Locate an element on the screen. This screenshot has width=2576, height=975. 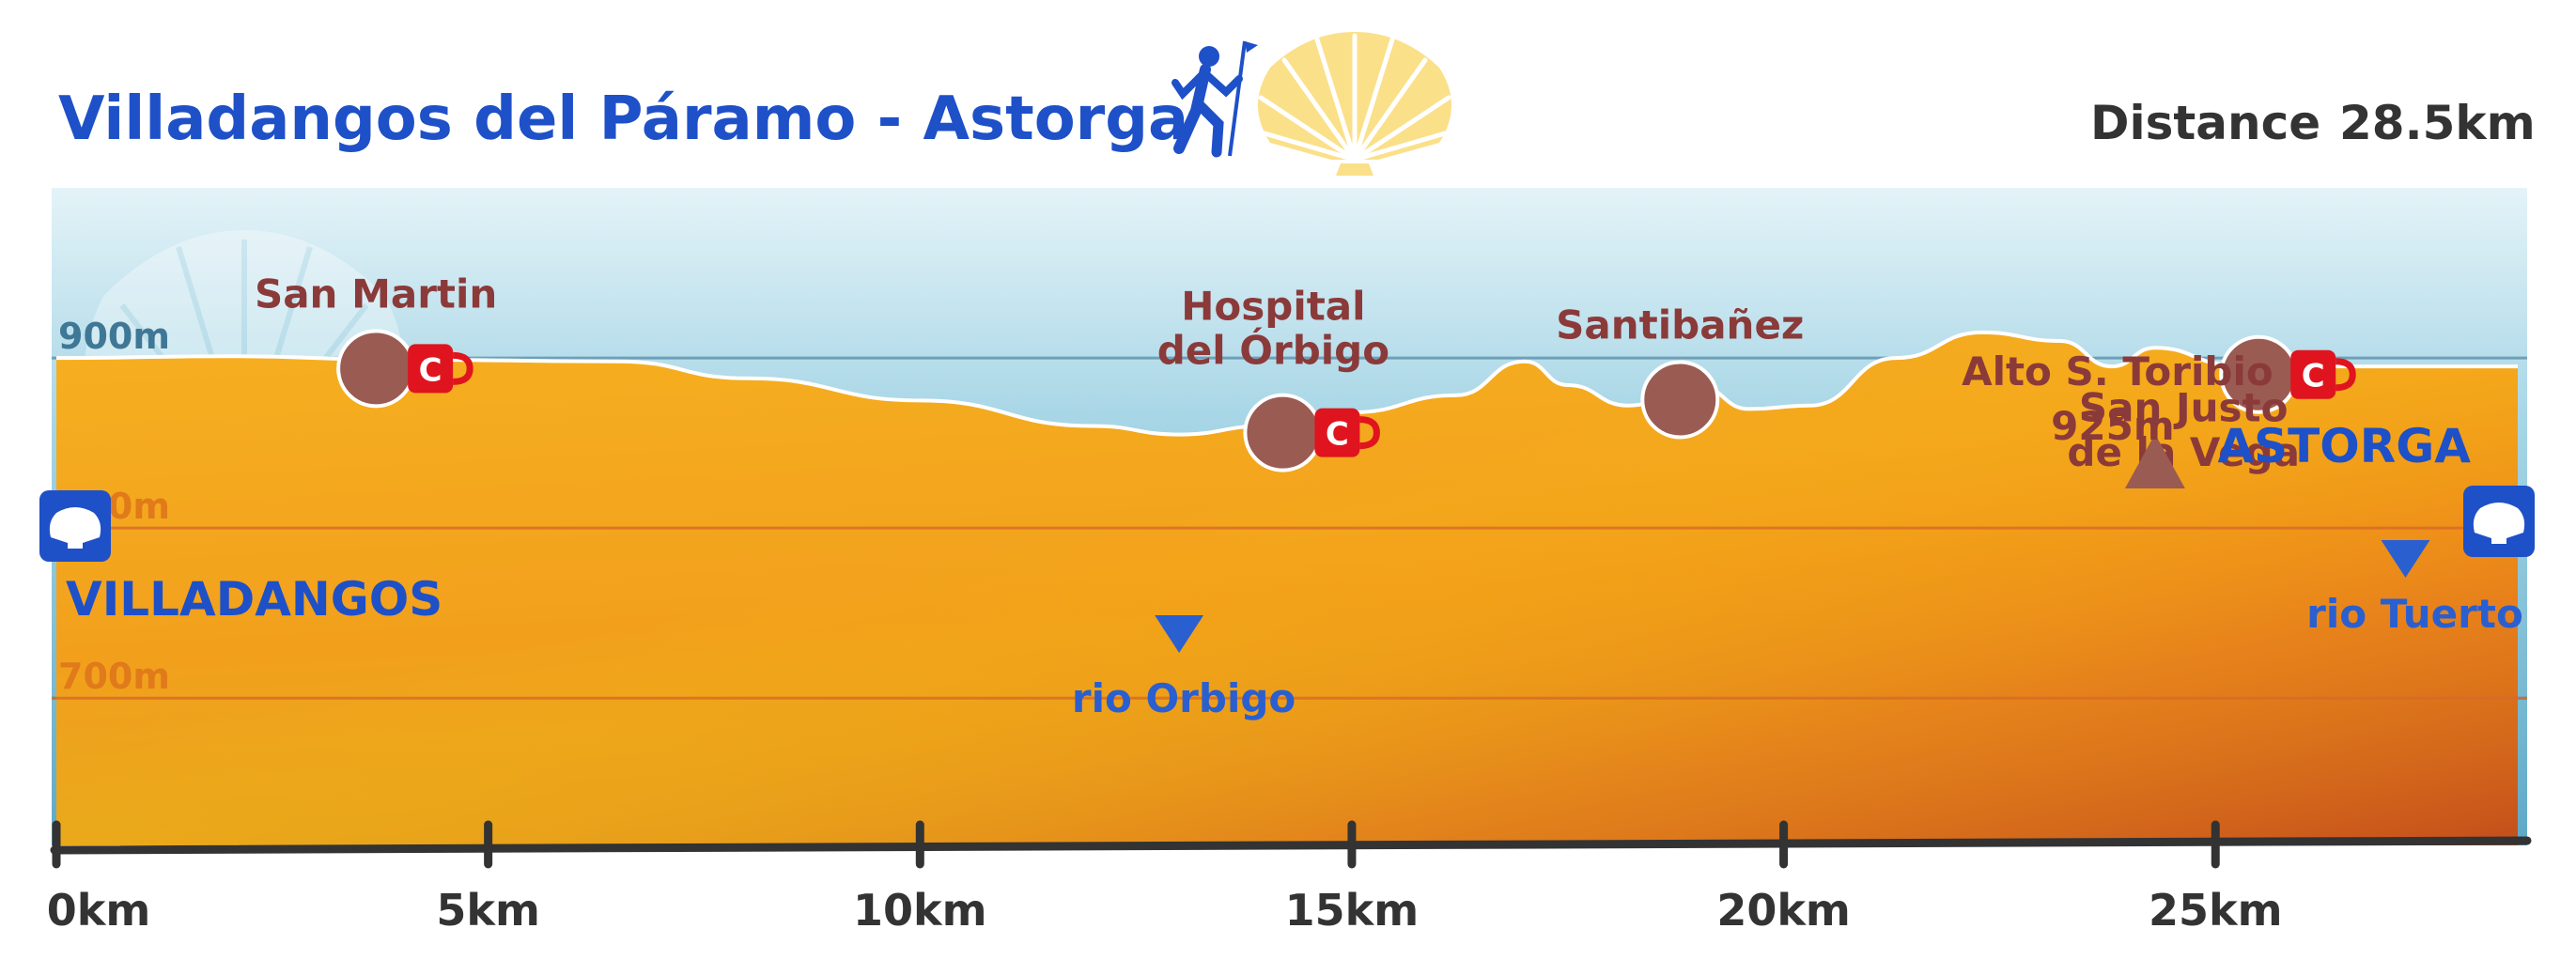
place-5-label: ASTORGA is located at coordinates (2344, 446).